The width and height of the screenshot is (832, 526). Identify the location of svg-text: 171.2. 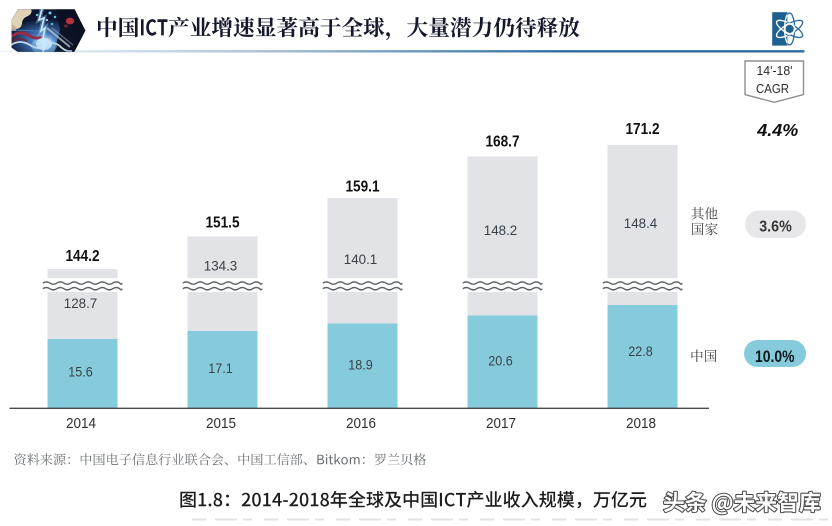
(643, 129).